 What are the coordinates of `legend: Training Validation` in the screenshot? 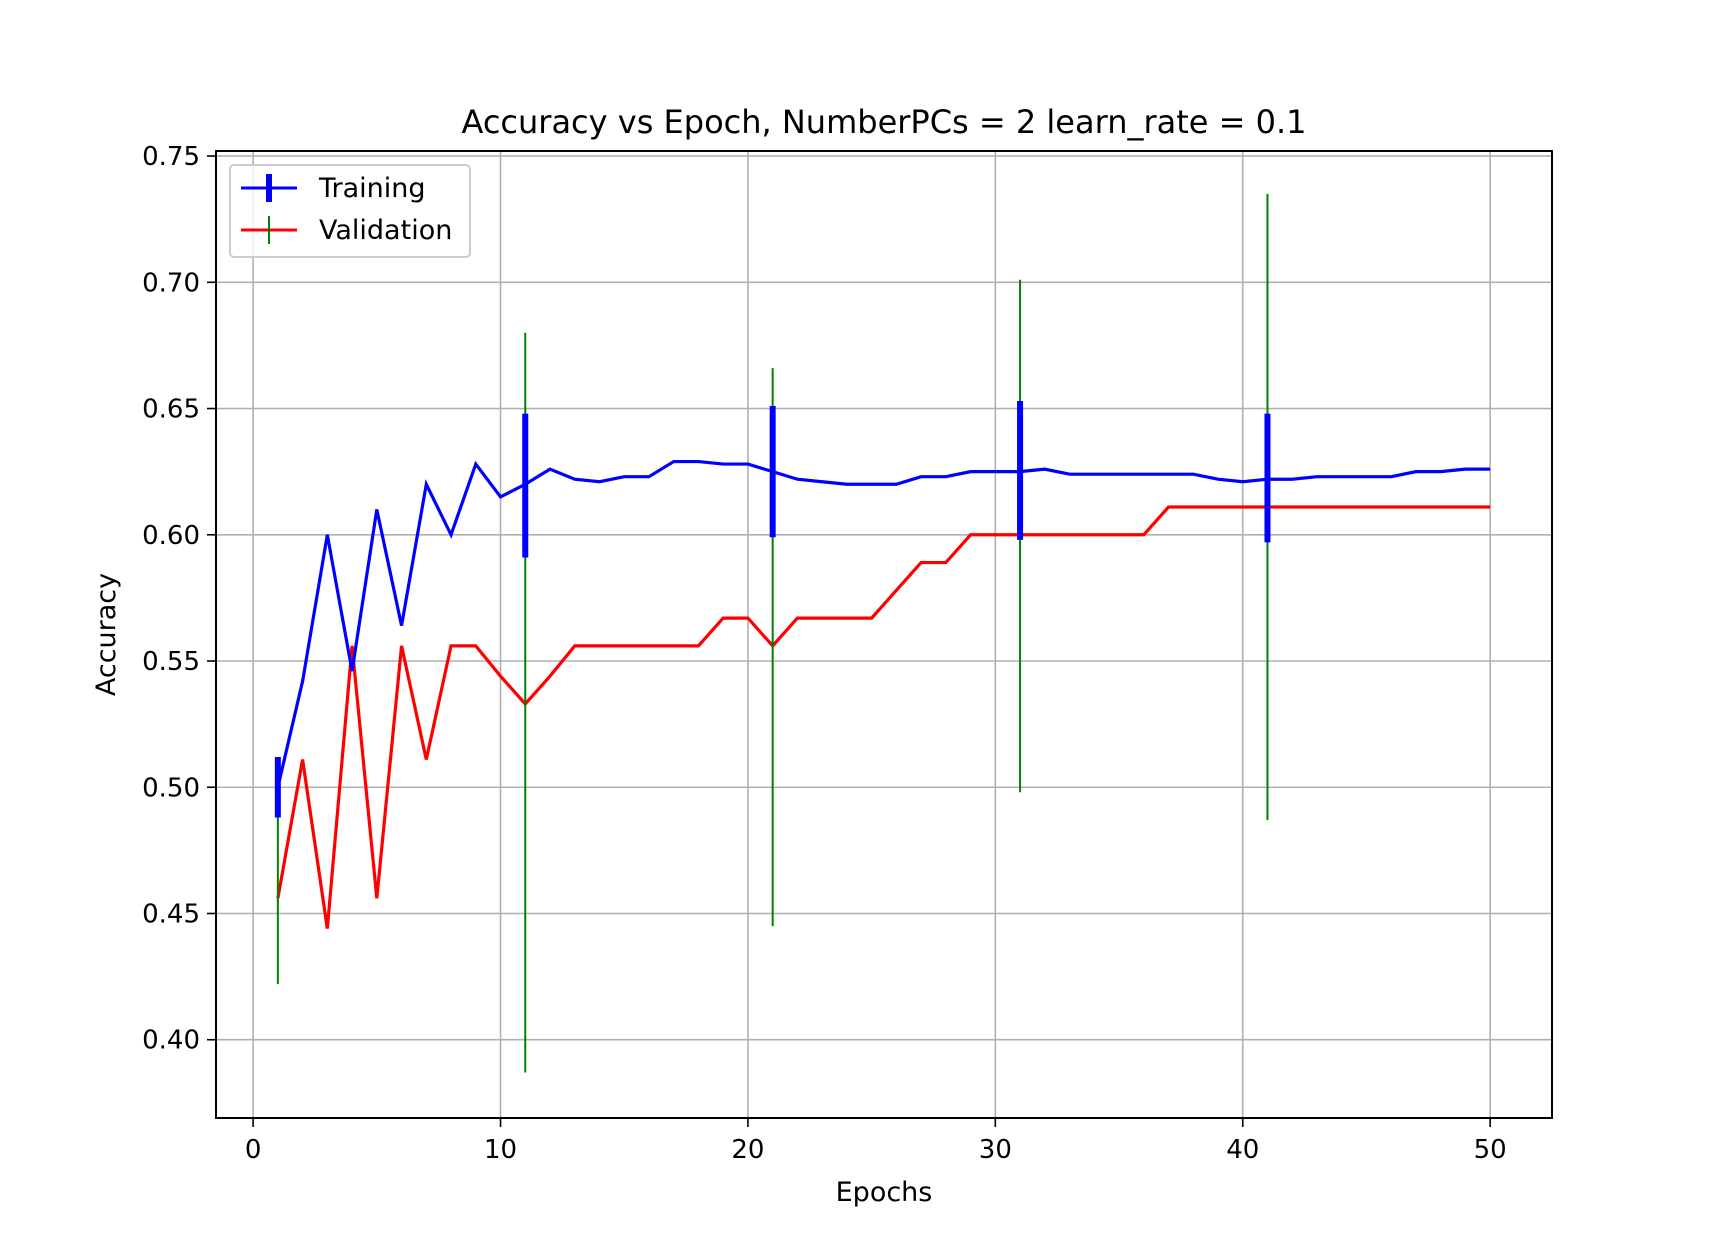 It's located at (350, 211).